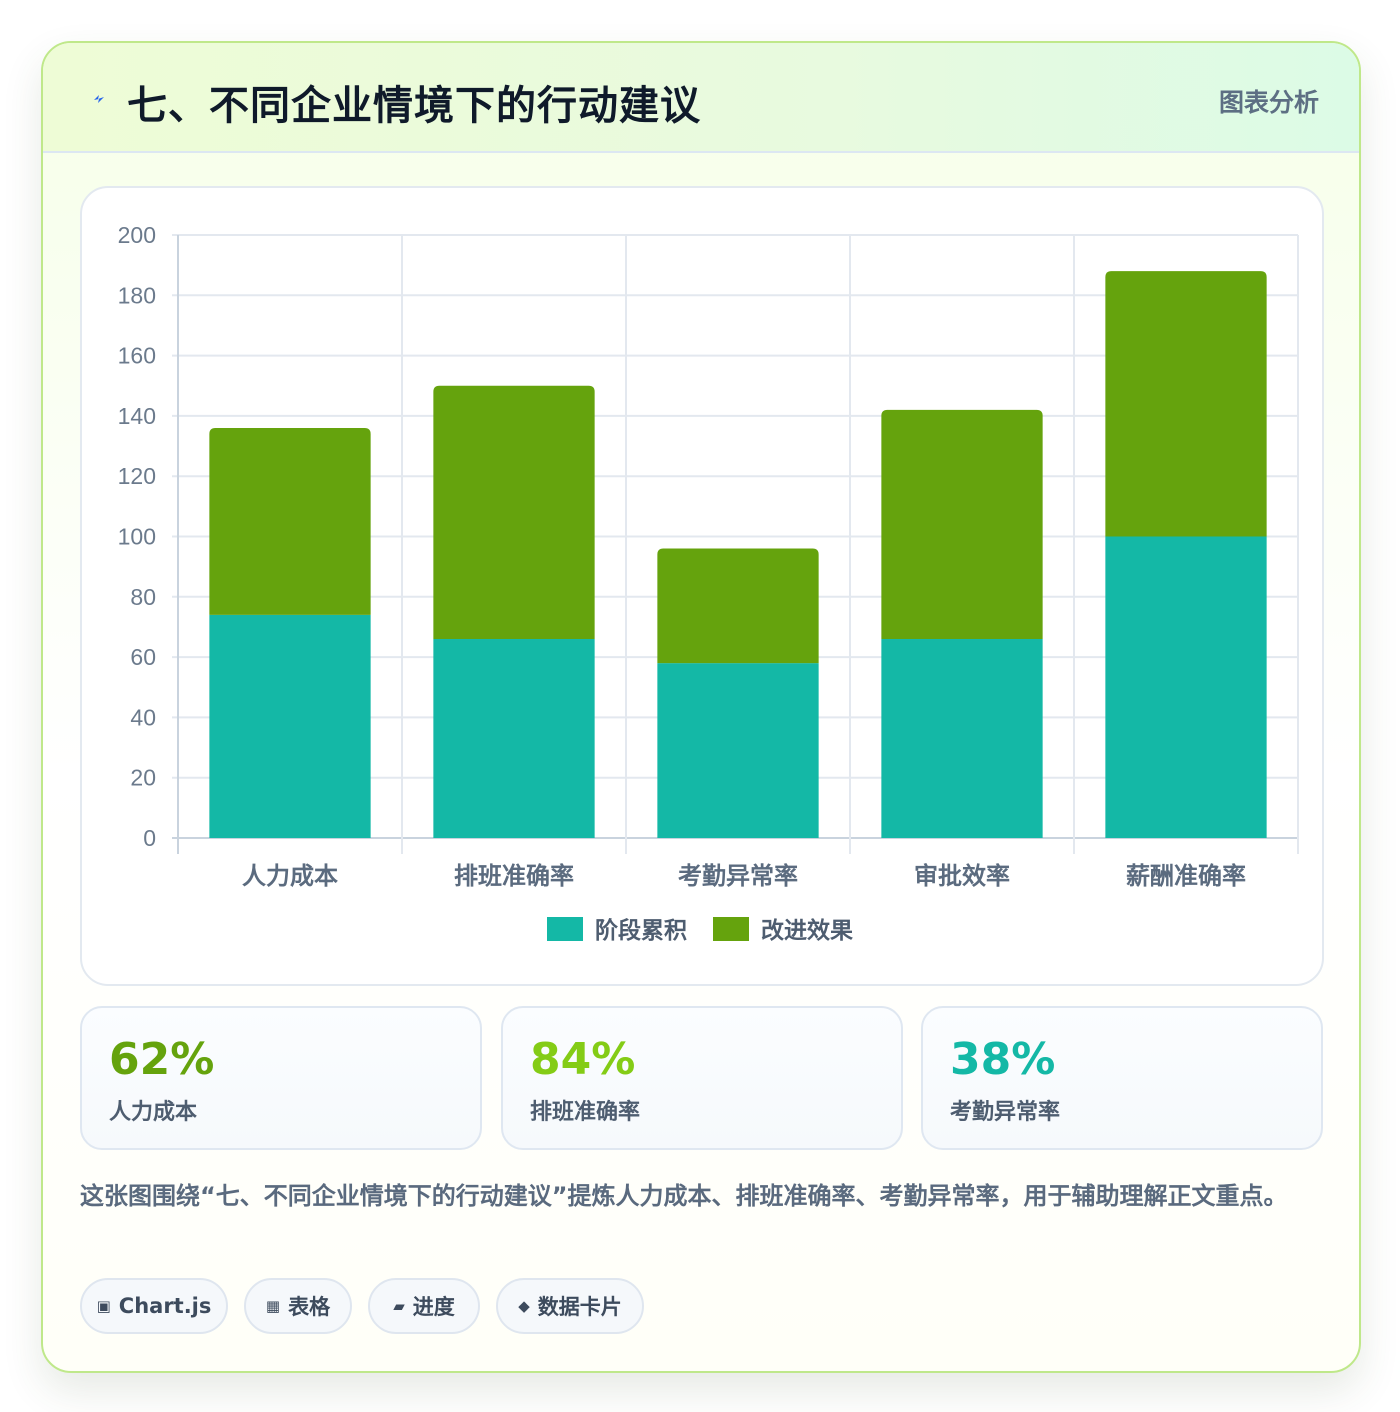 This screenshot has width=1400, height=1412. Describe the element at coordinates (585, 1112) in the screenshot. I see `kpi-label: 排班准确率` at that location.